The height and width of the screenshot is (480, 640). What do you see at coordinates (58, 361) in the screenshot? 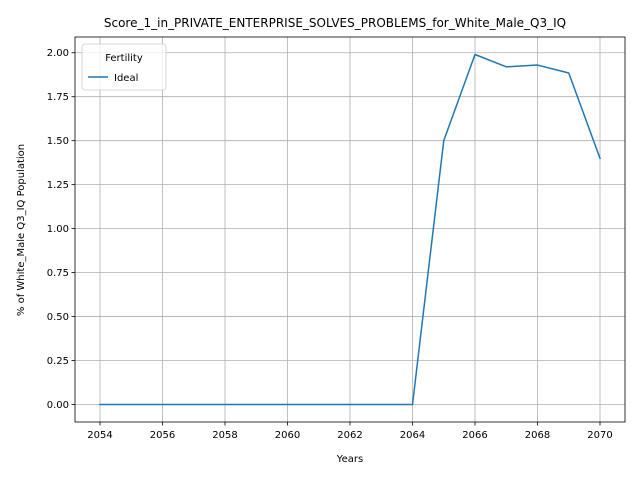
I see `y-tick-label: 0.25` at bounding box center [58, 361].